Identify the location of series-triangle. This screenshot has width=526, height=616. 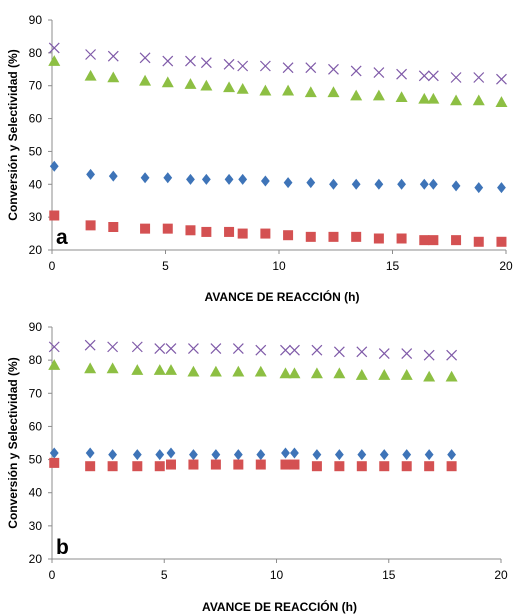
(278, 81).